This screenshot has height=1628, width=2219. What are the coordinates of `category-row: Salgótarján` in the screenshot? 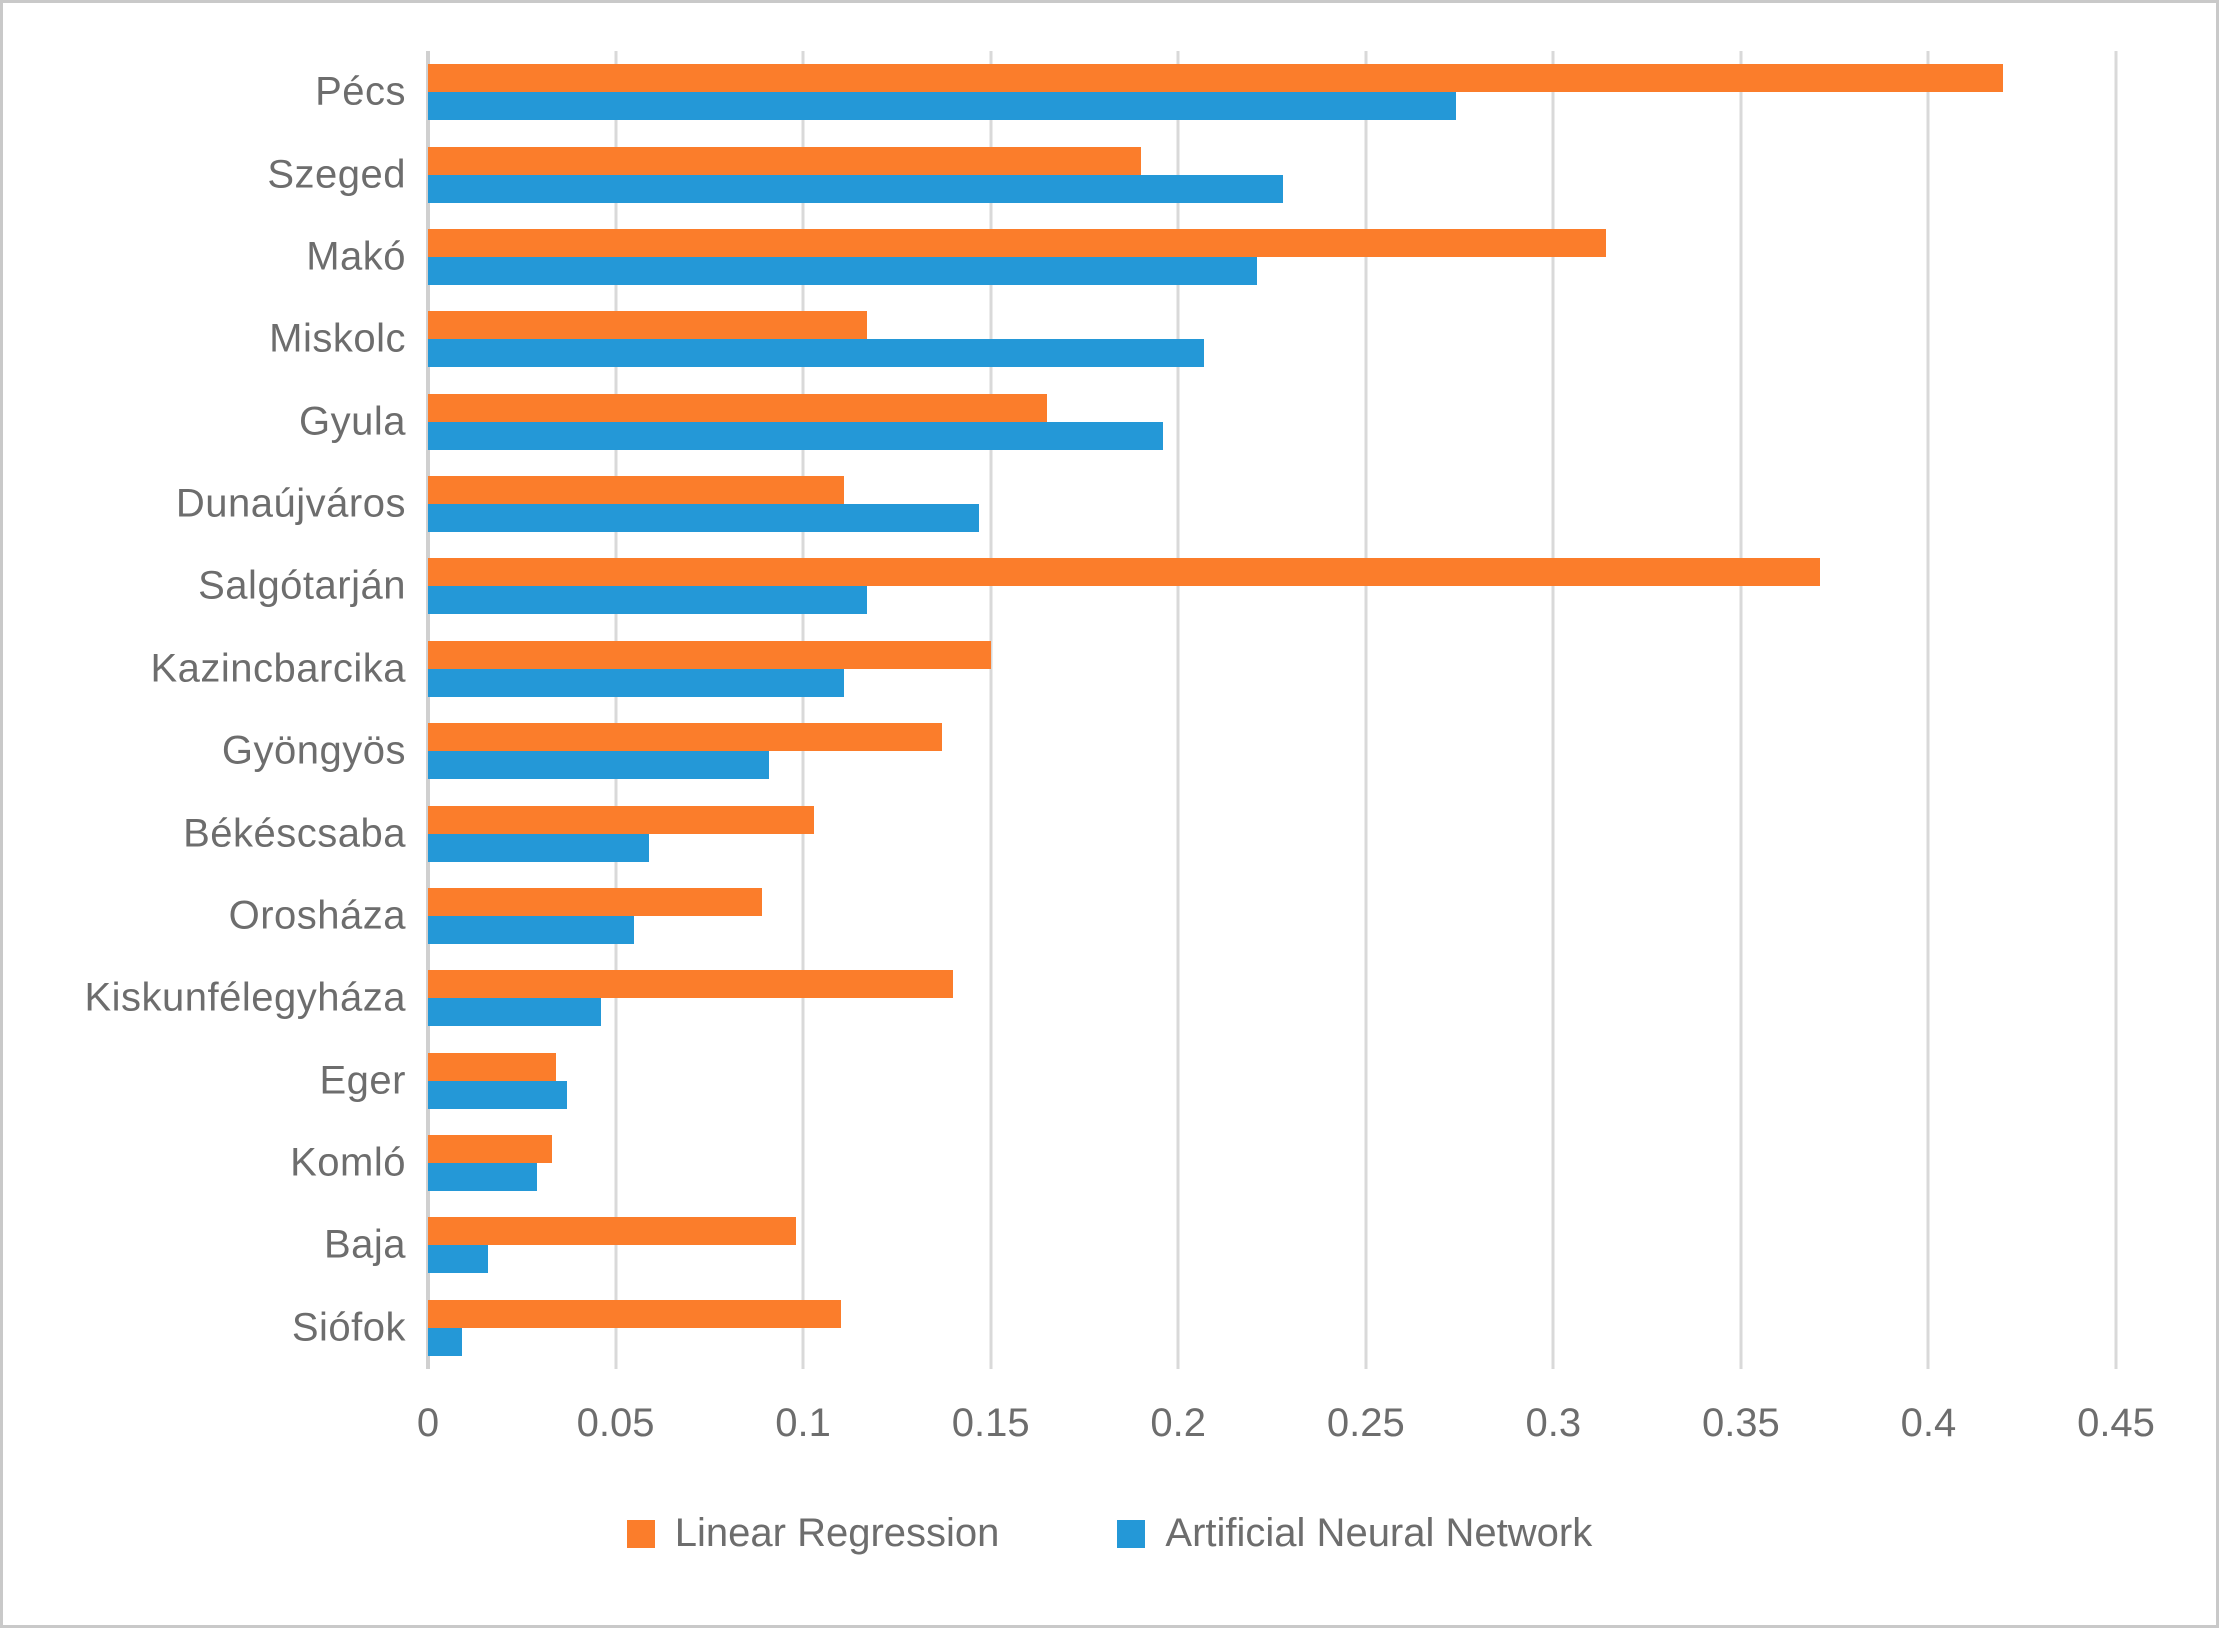 It's located at (1157, 586).